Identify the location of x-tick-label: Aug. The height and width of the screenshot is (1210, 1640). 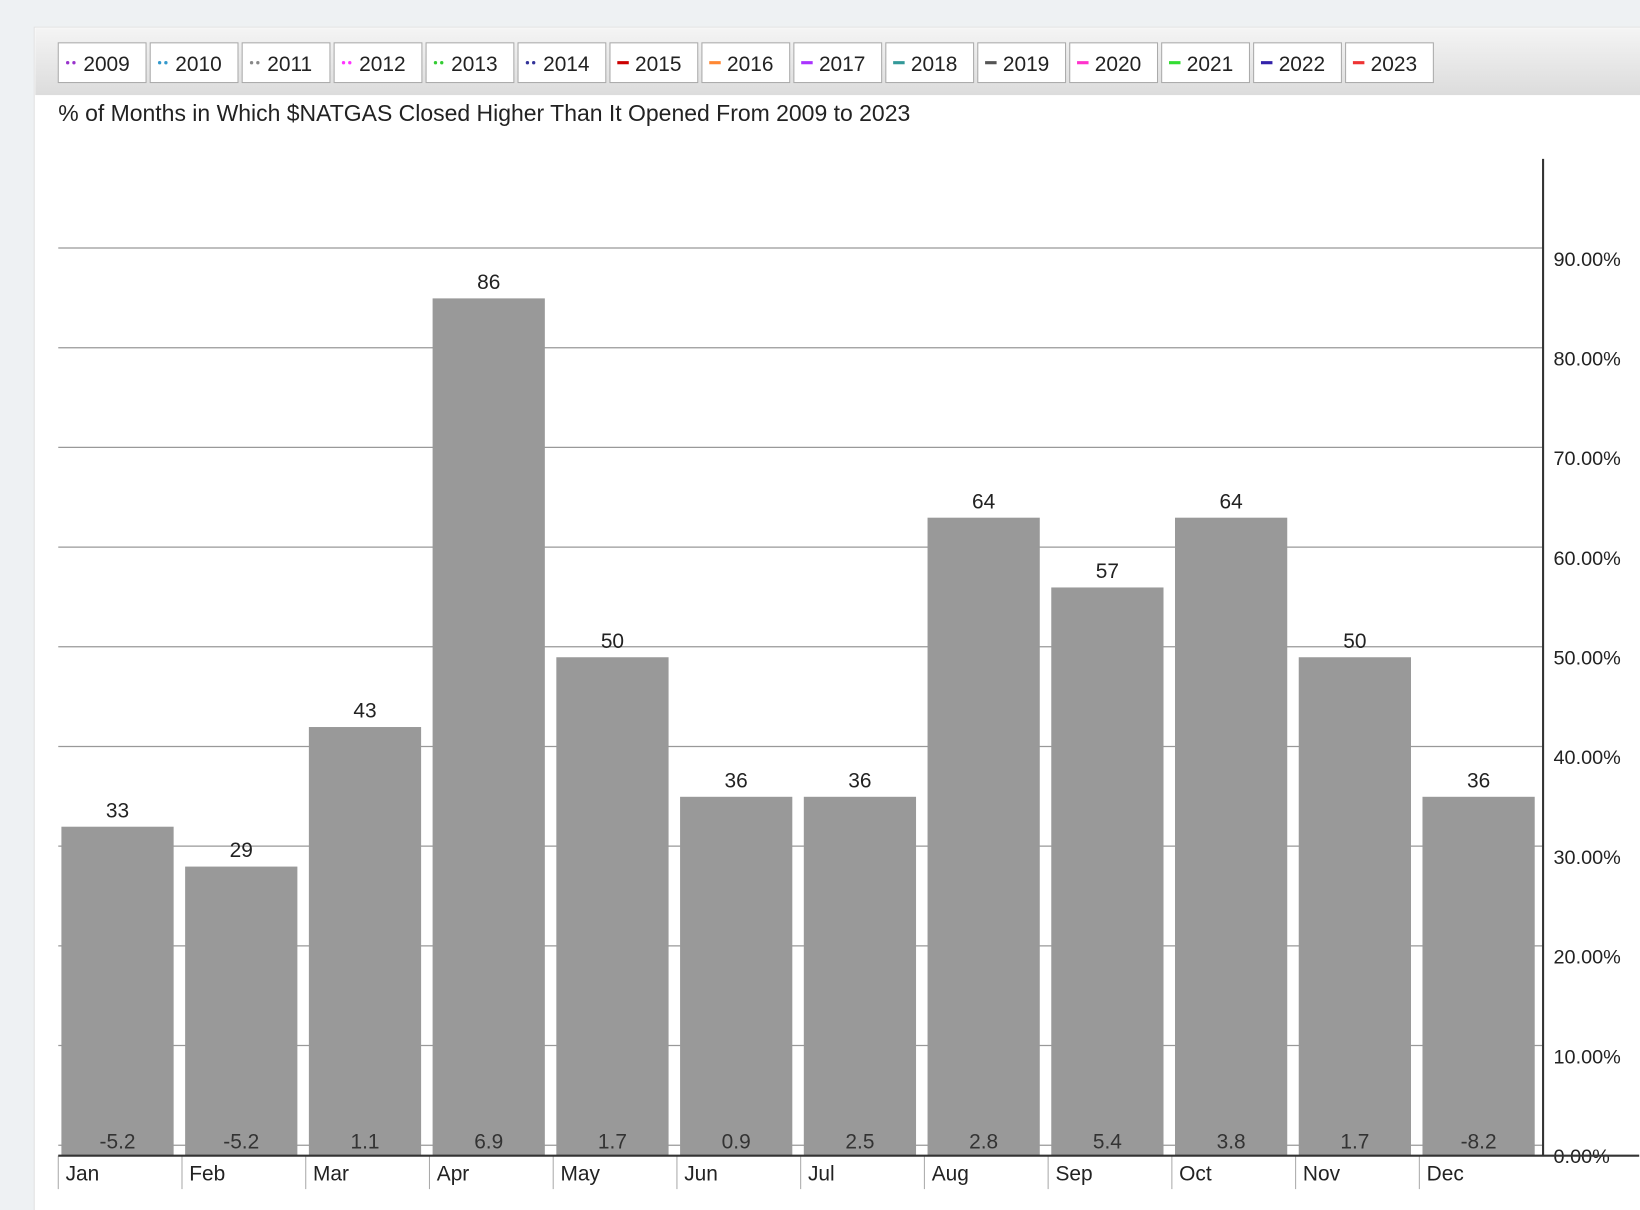
(950, 1174).